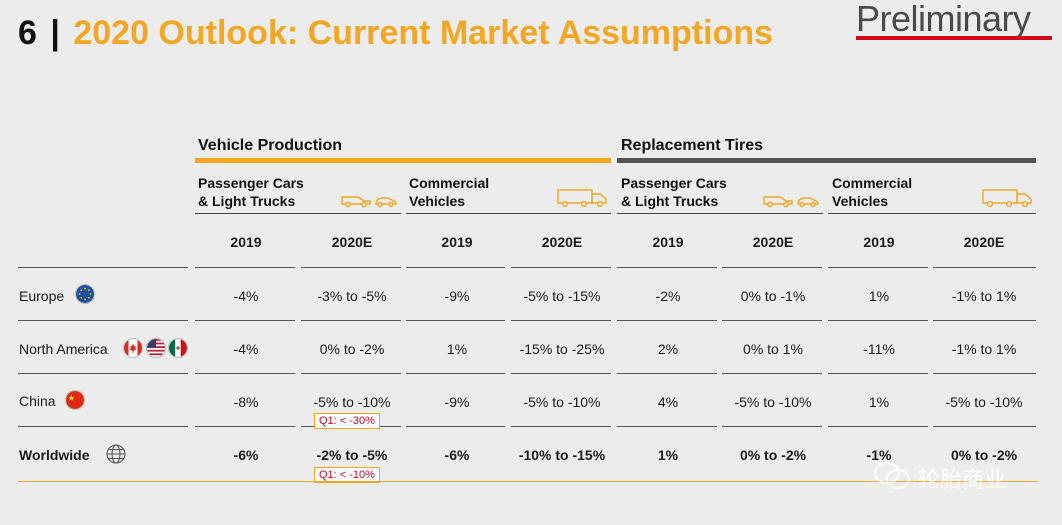 The height and width of the screenshot is (525, 1062). What do you see at coordinates (347, 475) in the screenshot?
I see `q1-callout: Q1: < -10%` at bounding box center [347, 475].